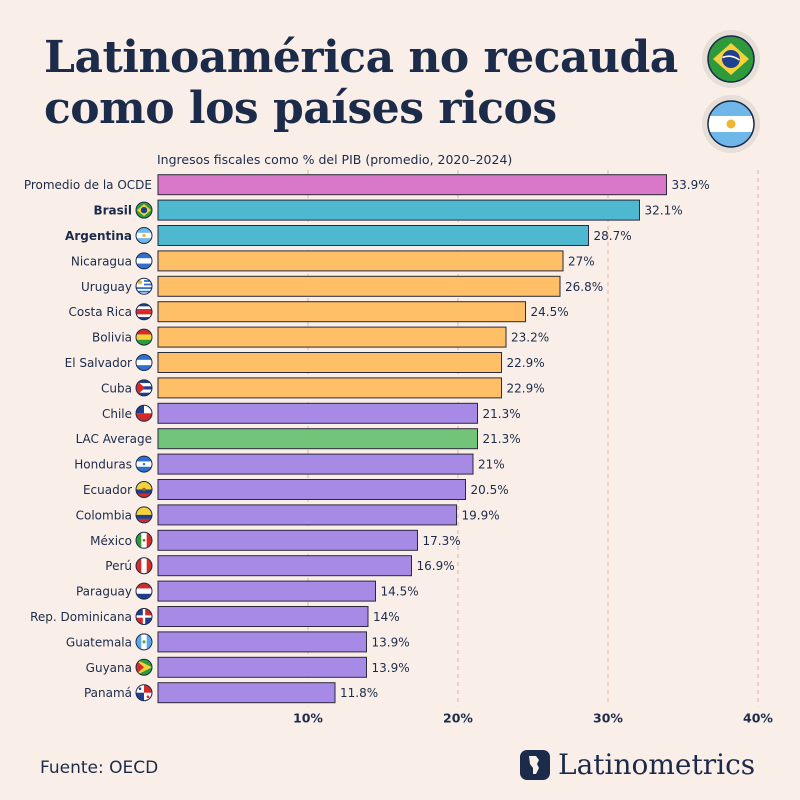  Describe the element at coordinates (144, 642) in the screenshot. I see `guatemala-flag-icon` at that location.